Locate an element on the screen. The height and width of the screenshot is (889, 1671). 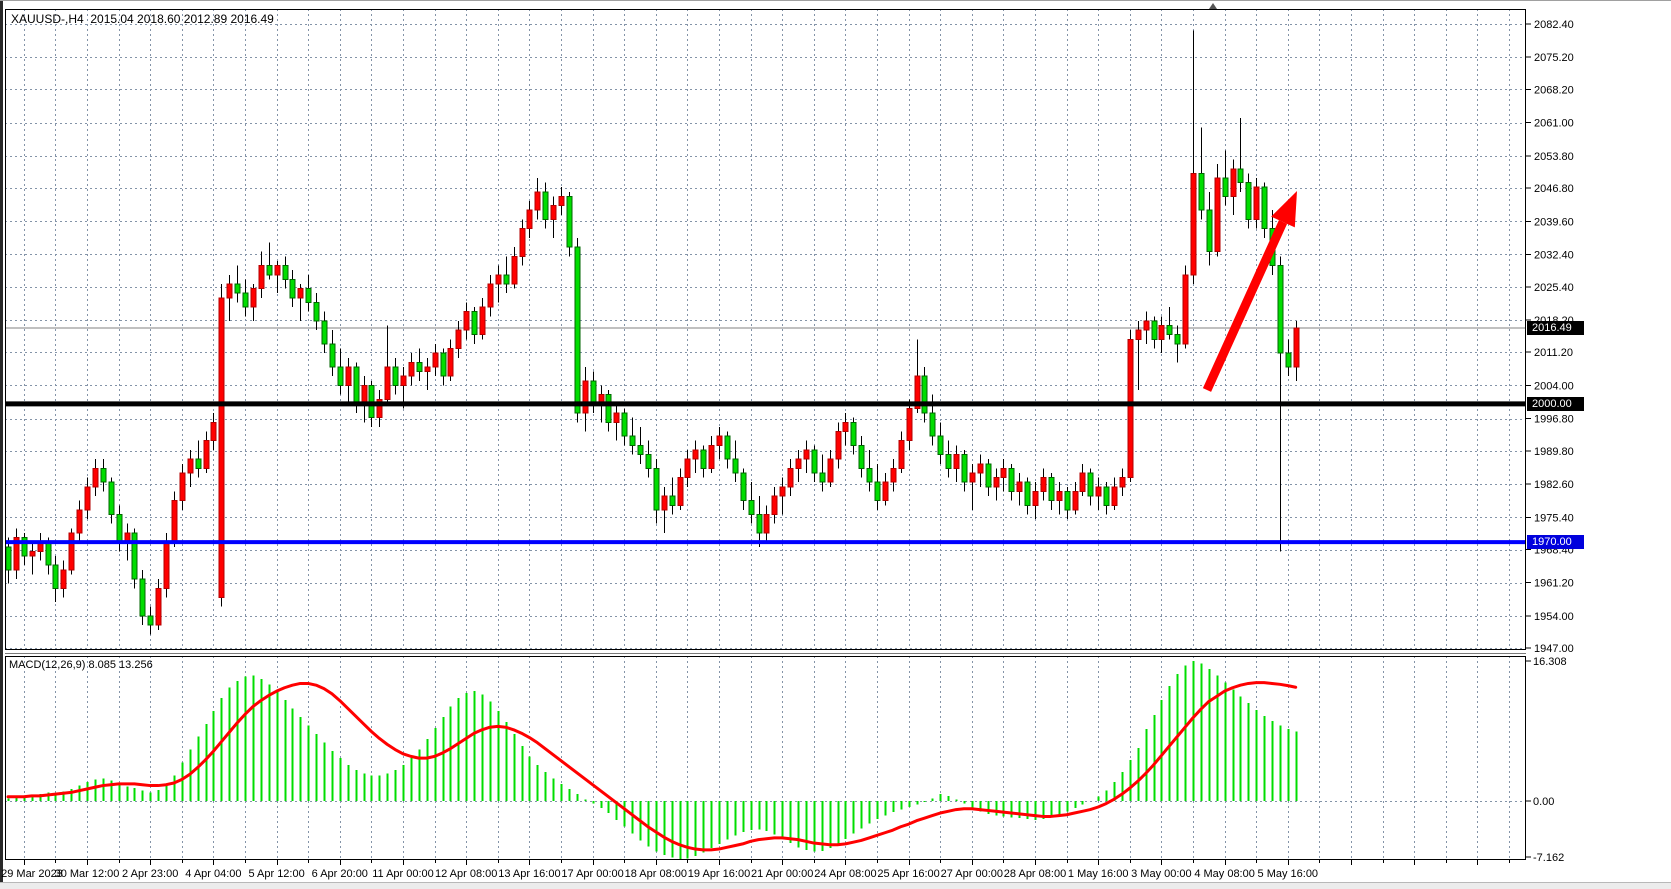
time-tick-label: 1 May 16:00 is located at coordinates (1098, 874).